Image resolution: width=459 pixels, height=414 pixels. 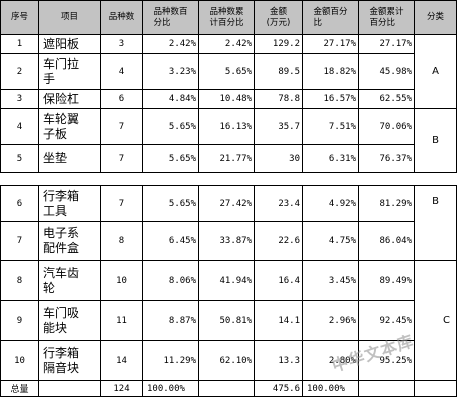 What do you see at coordinates (386, 126) in the screenshot?
I see `cell-amount-cum: 70.06%` at bounding box center [386, 126].